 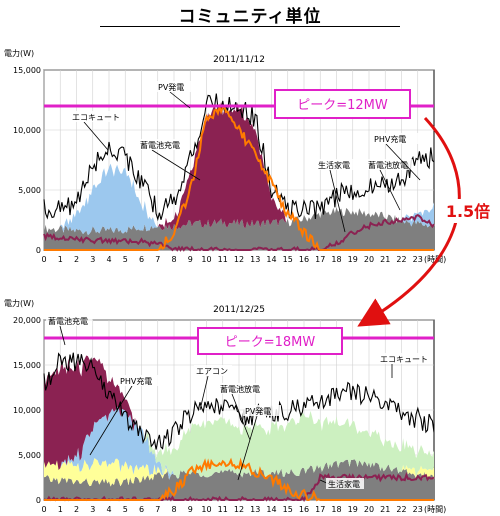 I want to click on x-tick-label: 6, so click(x=141, y=509).